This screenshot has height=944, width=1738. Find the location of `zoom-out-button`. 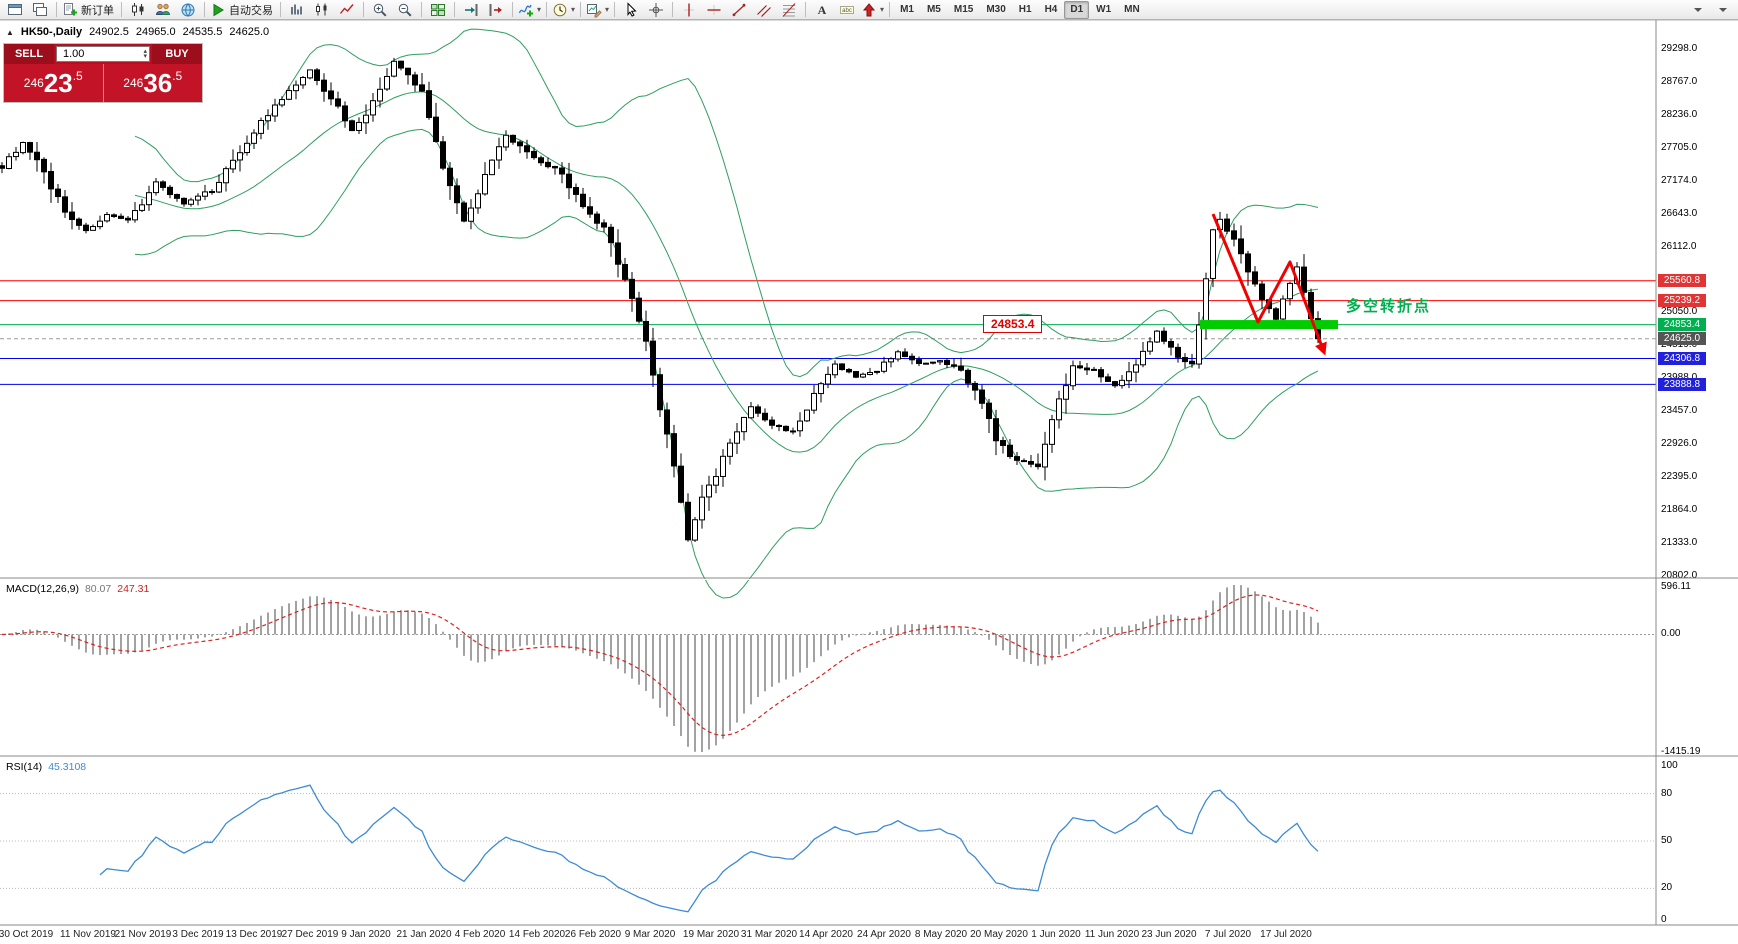

zoom-out-button is located at coordinates (405, 10).